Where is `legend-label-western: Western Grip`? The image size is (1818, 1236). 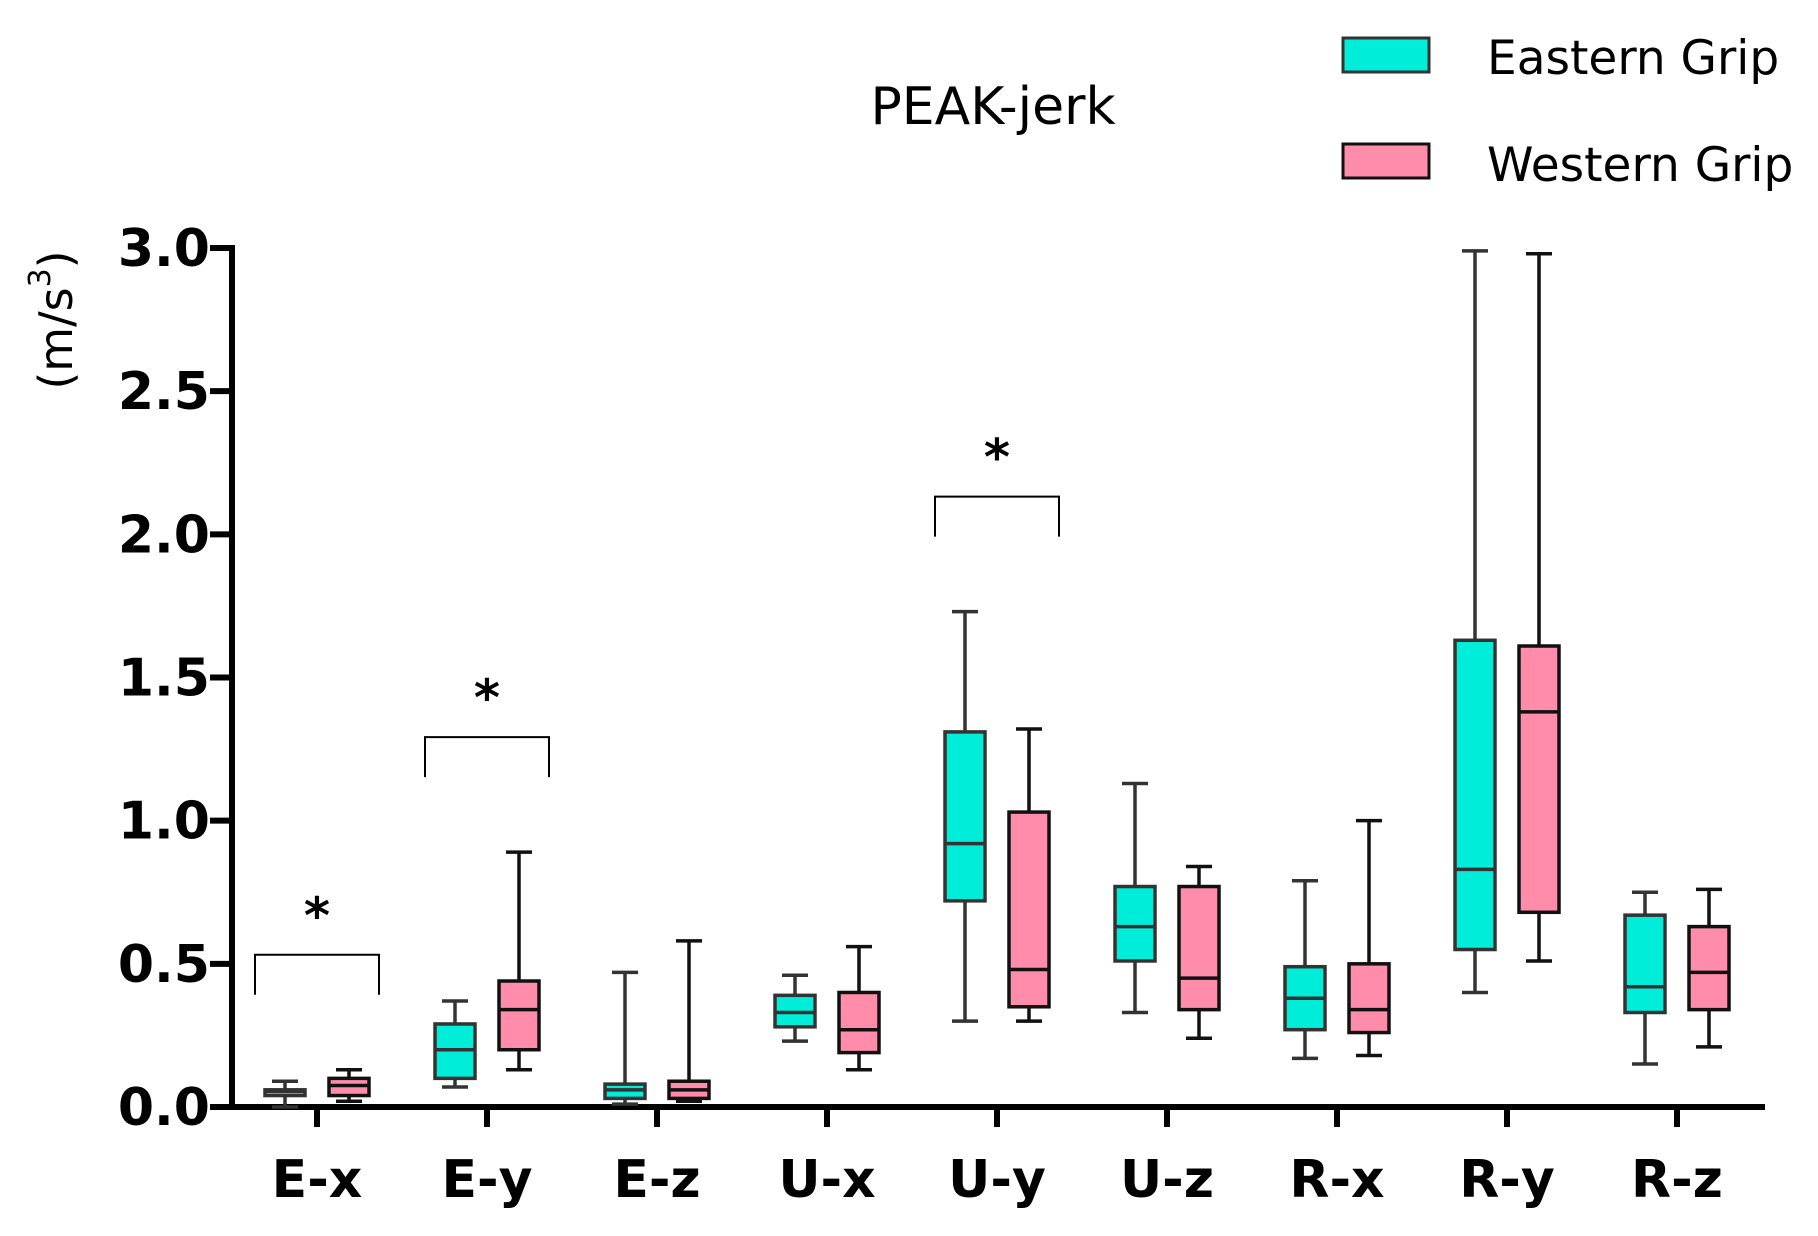
legend-label-western: Western Grip is located at coordinates (1640, 165).